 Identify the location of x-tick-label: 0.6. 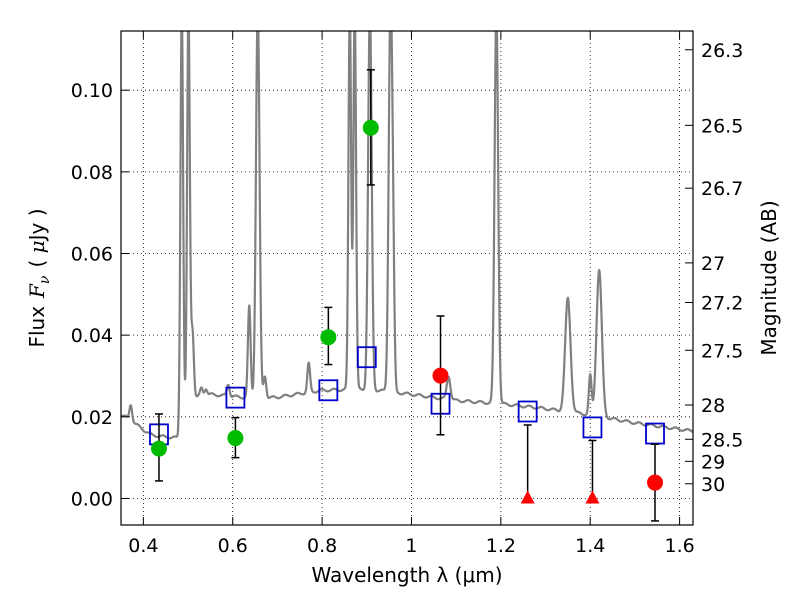
(233, 546).